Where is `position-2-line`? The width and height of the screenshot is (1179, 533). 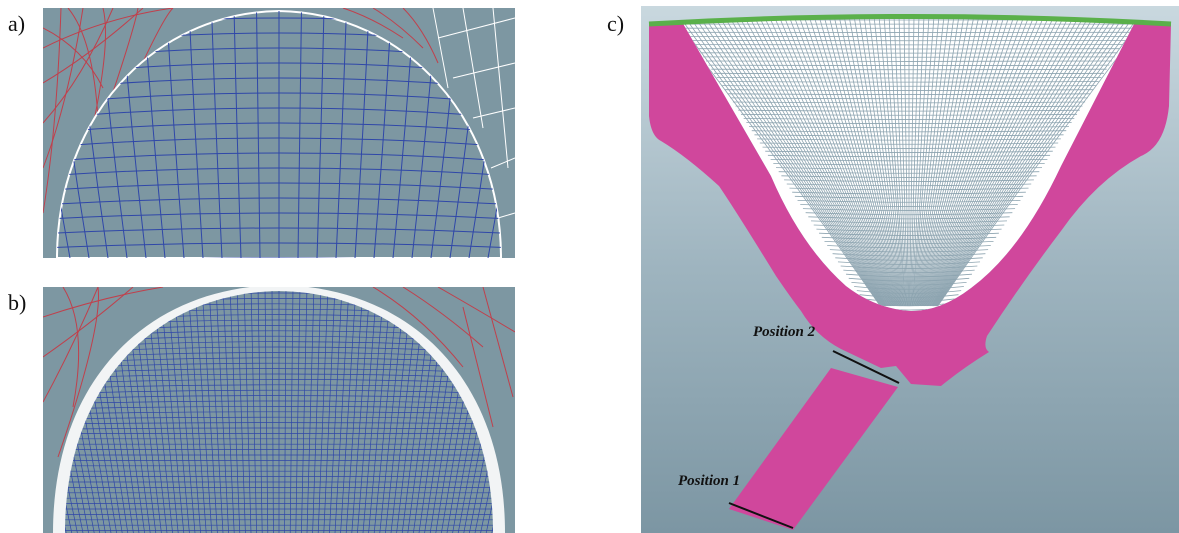 position-2-line is located at coordinates (866, 367).